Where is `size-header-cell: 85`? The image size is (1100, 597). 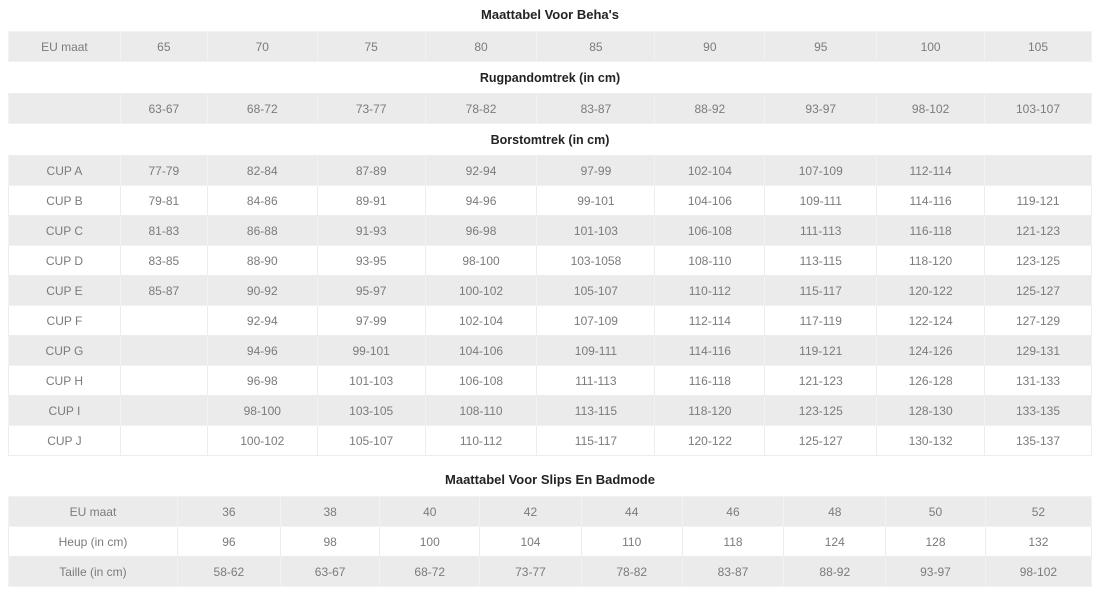
size-header-cell: 85 is located at coordinates (596, 46).